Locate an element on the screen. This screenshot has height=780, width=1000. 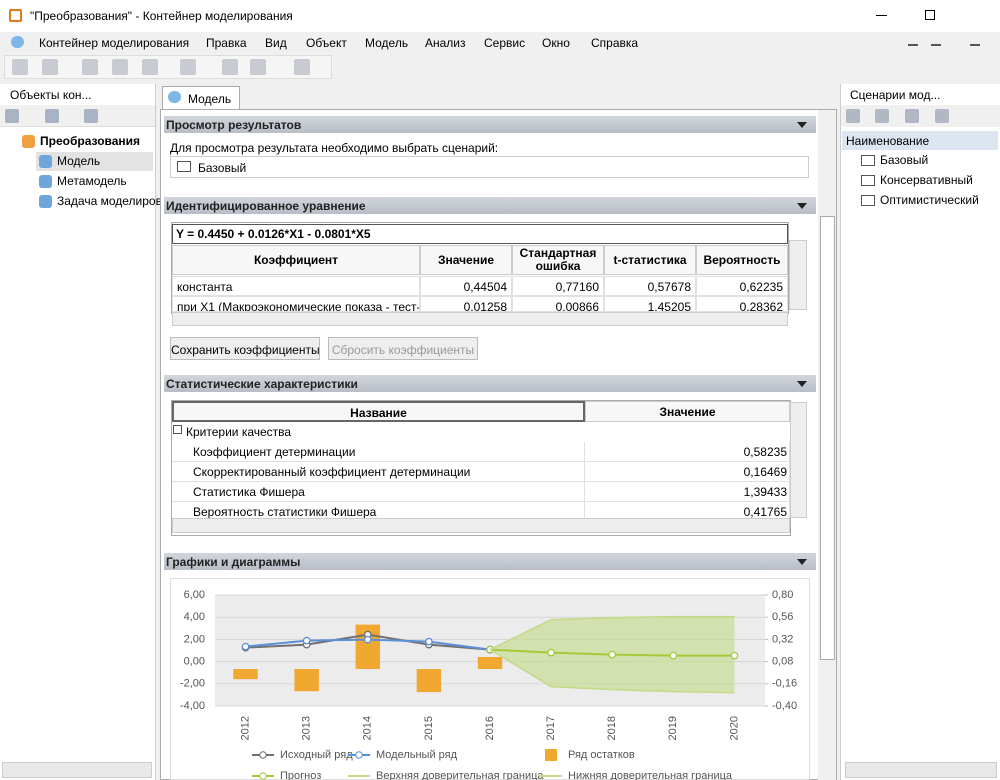
x-tick-label: 2014 is located at coordinates (368, 728).